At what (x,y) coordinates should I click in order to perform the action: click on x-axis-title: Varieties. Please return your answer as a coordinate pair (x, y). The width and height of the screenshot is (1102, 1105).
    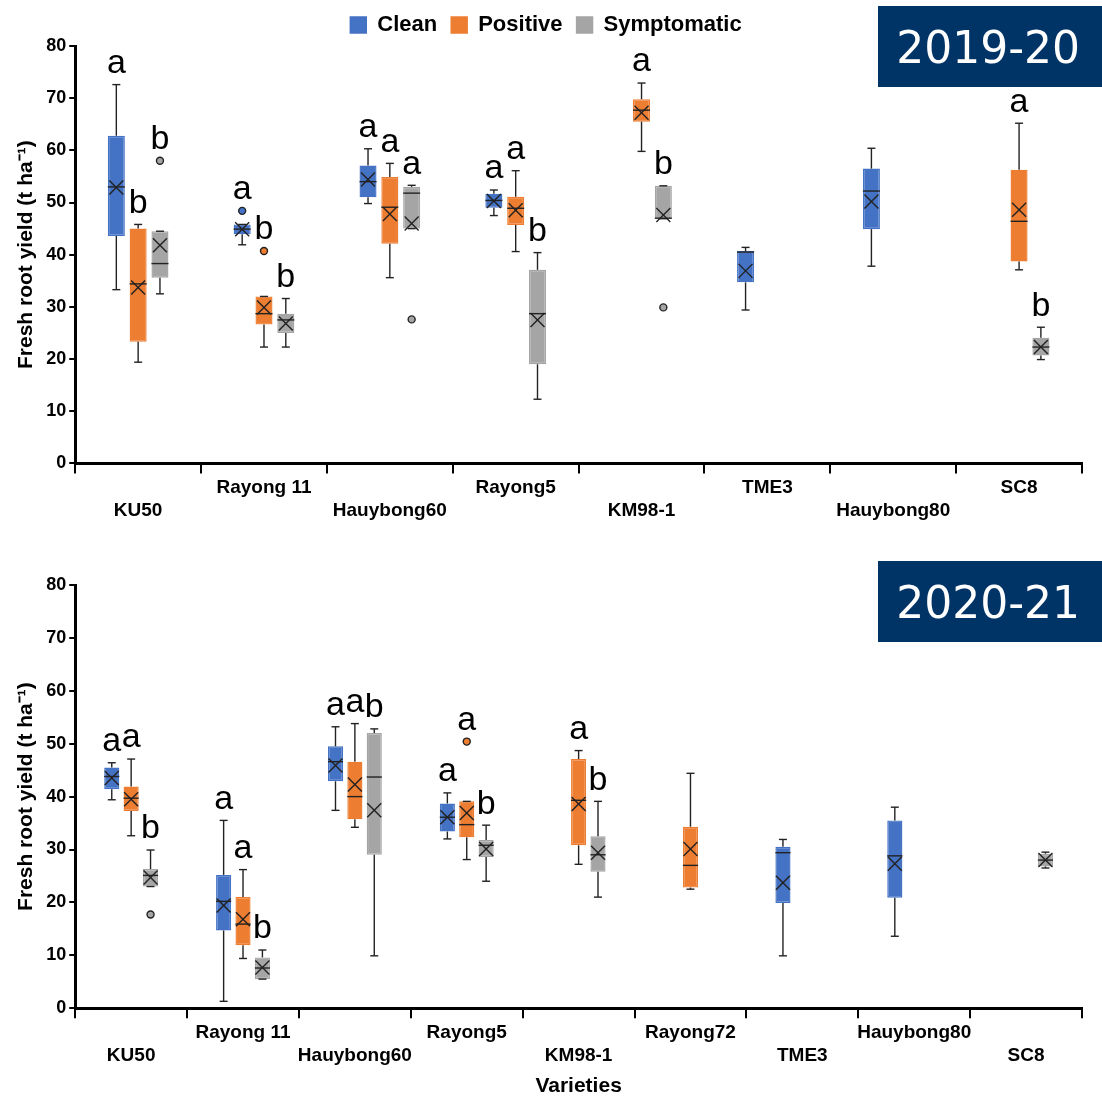
    Looking at the image, I should click on (578, 1085).